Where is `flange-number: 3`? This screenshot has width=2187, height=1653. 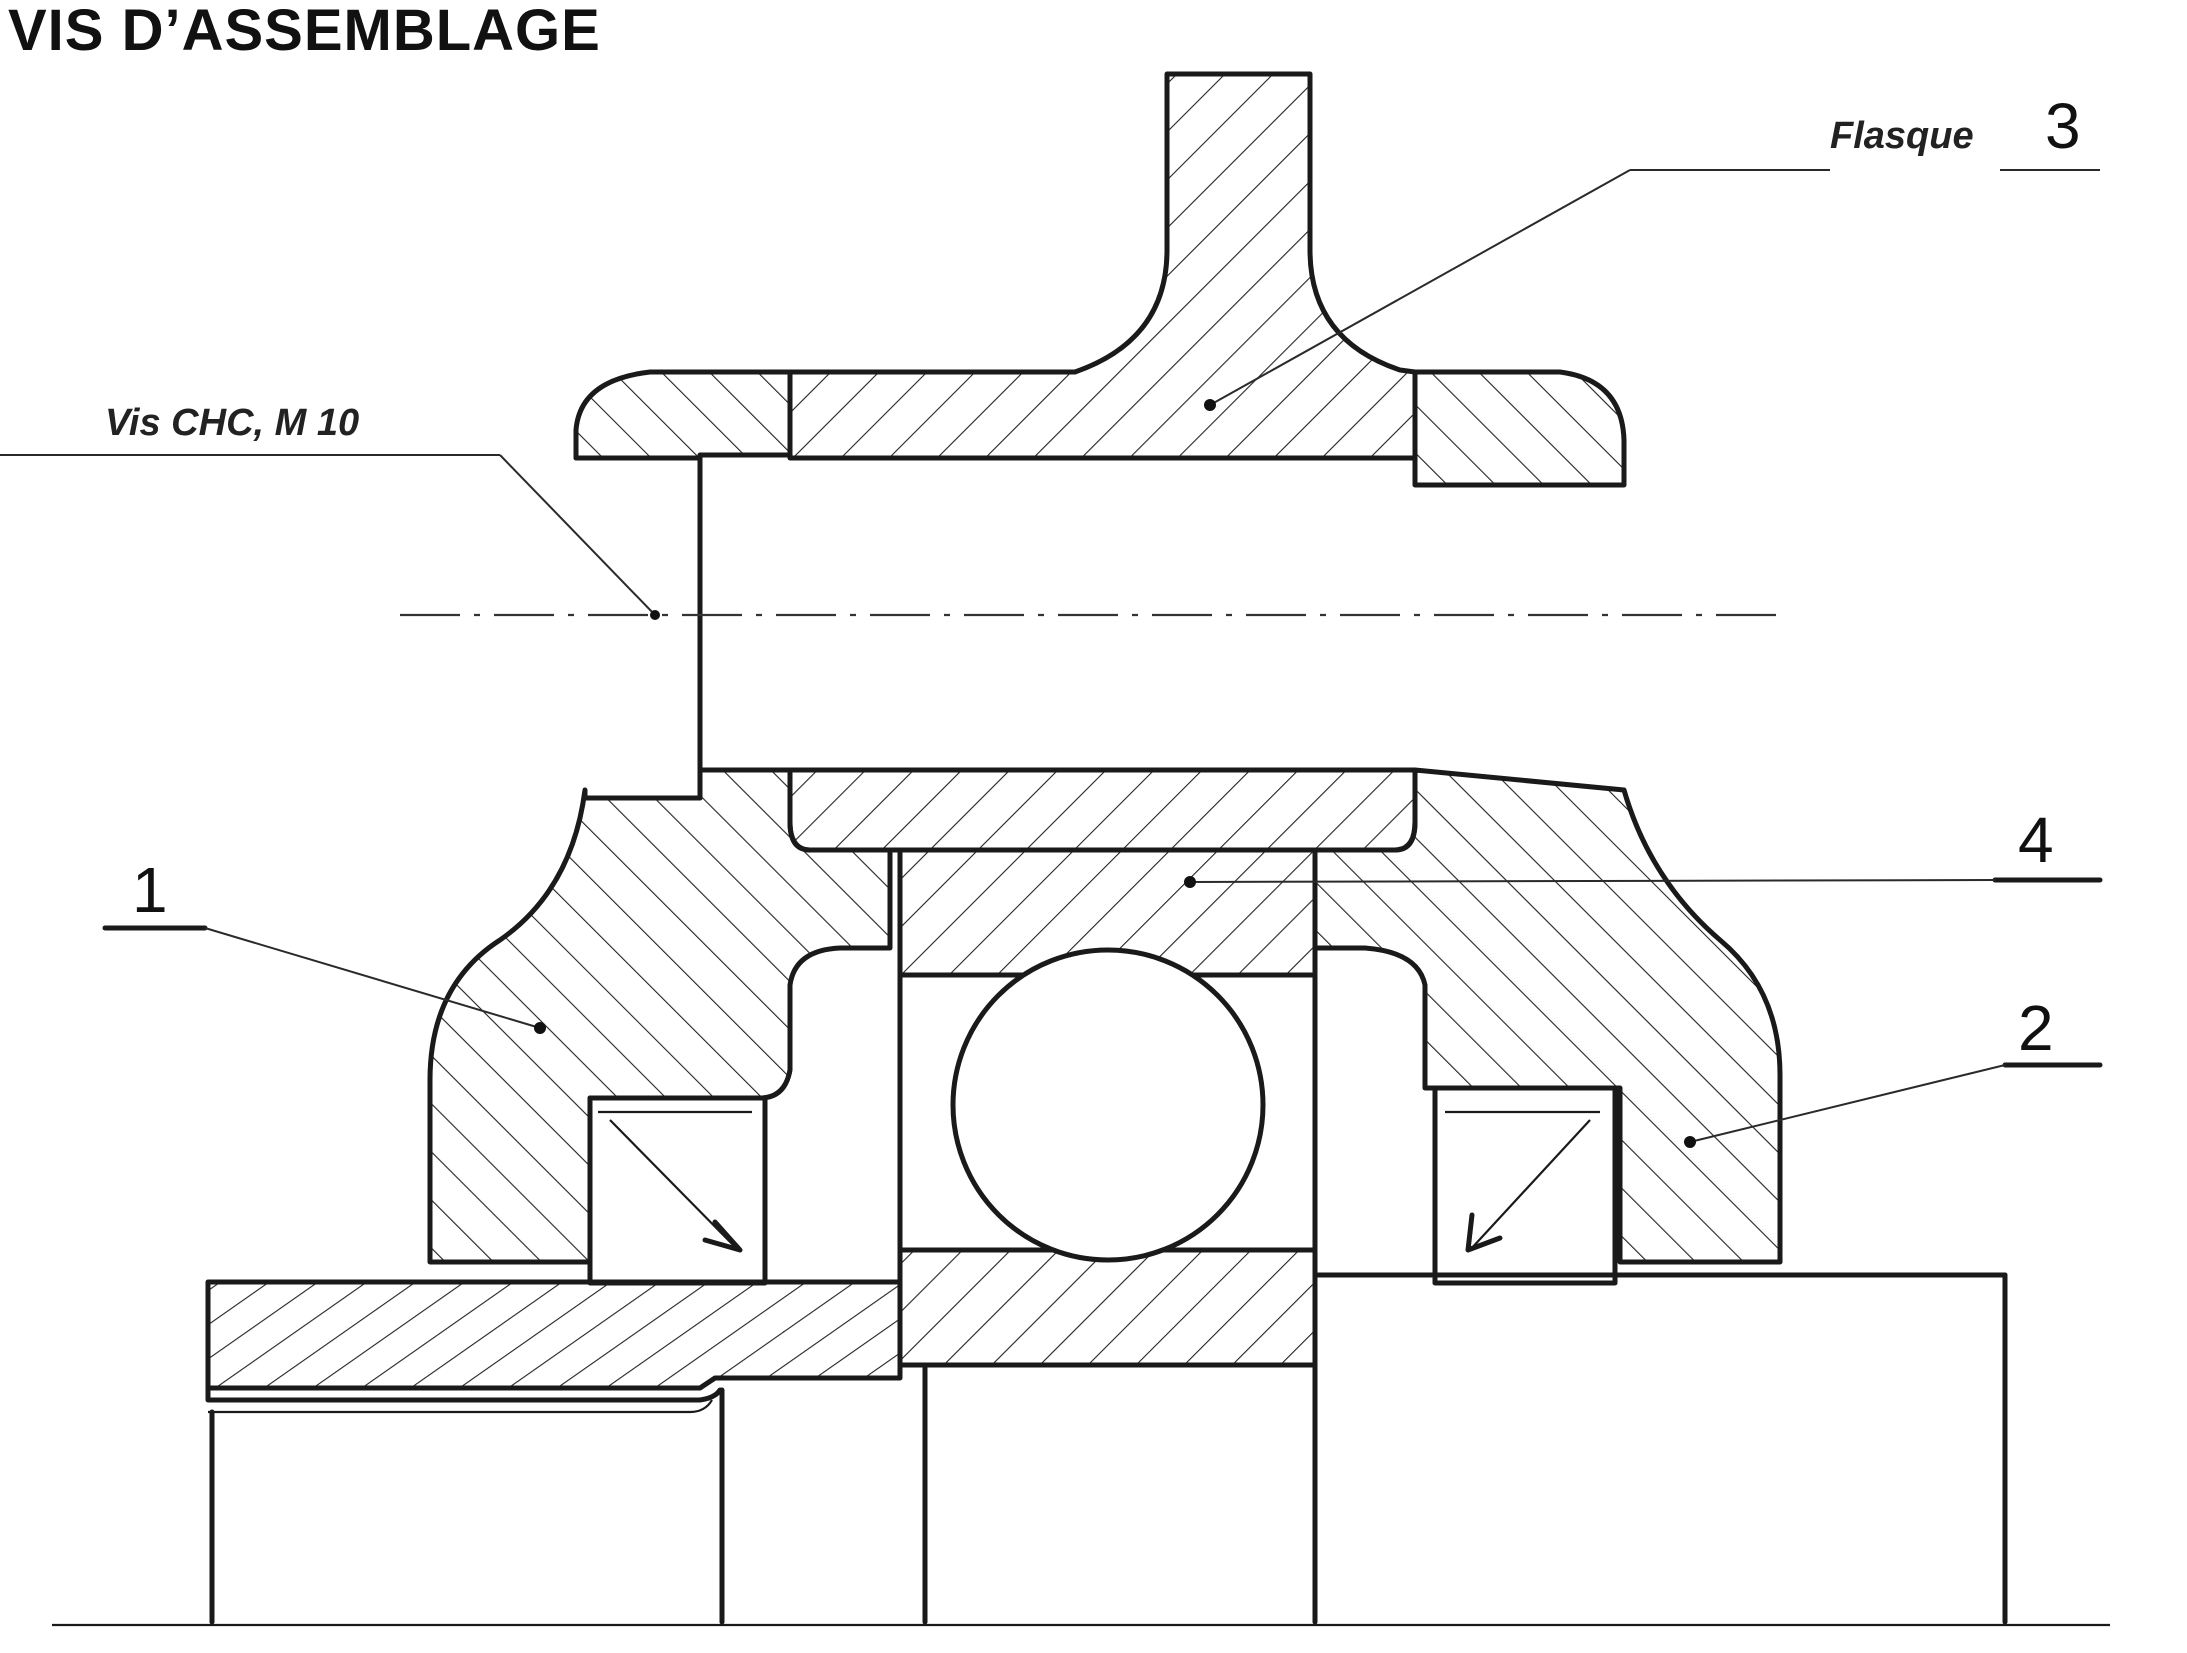 flange-number: 3 is located at coordinates (2063, 126).